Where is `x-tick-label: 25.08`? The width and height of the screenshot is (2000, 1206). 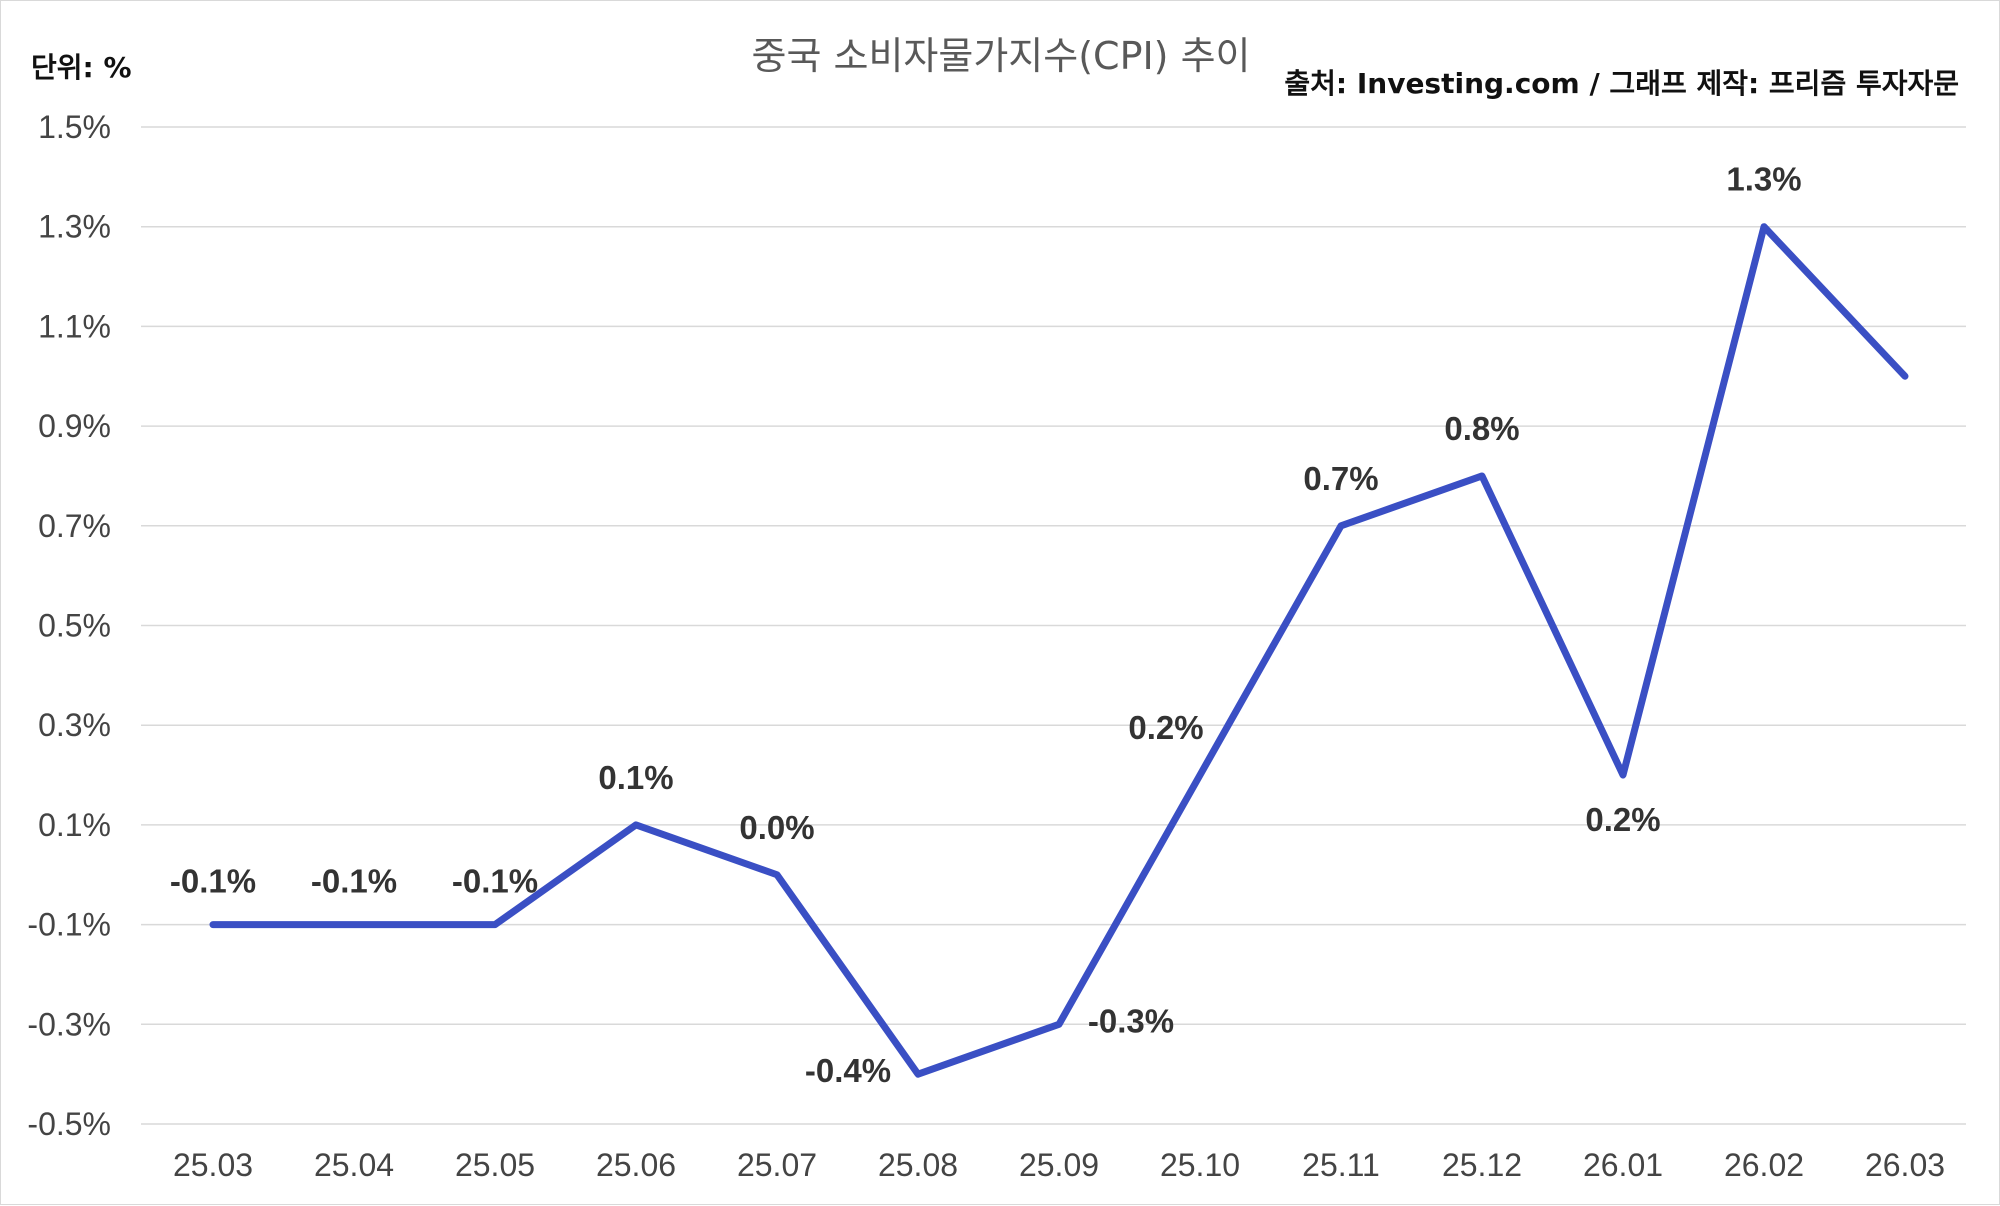
x-tick-label: 25.08 is located at coordinates (918, 1165).